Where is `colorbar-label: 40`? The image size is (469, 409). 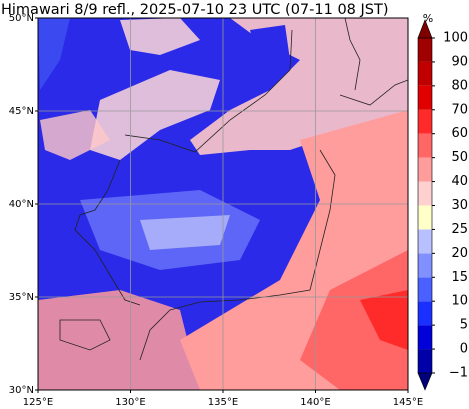
colorbar-label: 40 is located at coordinates (459, 181).